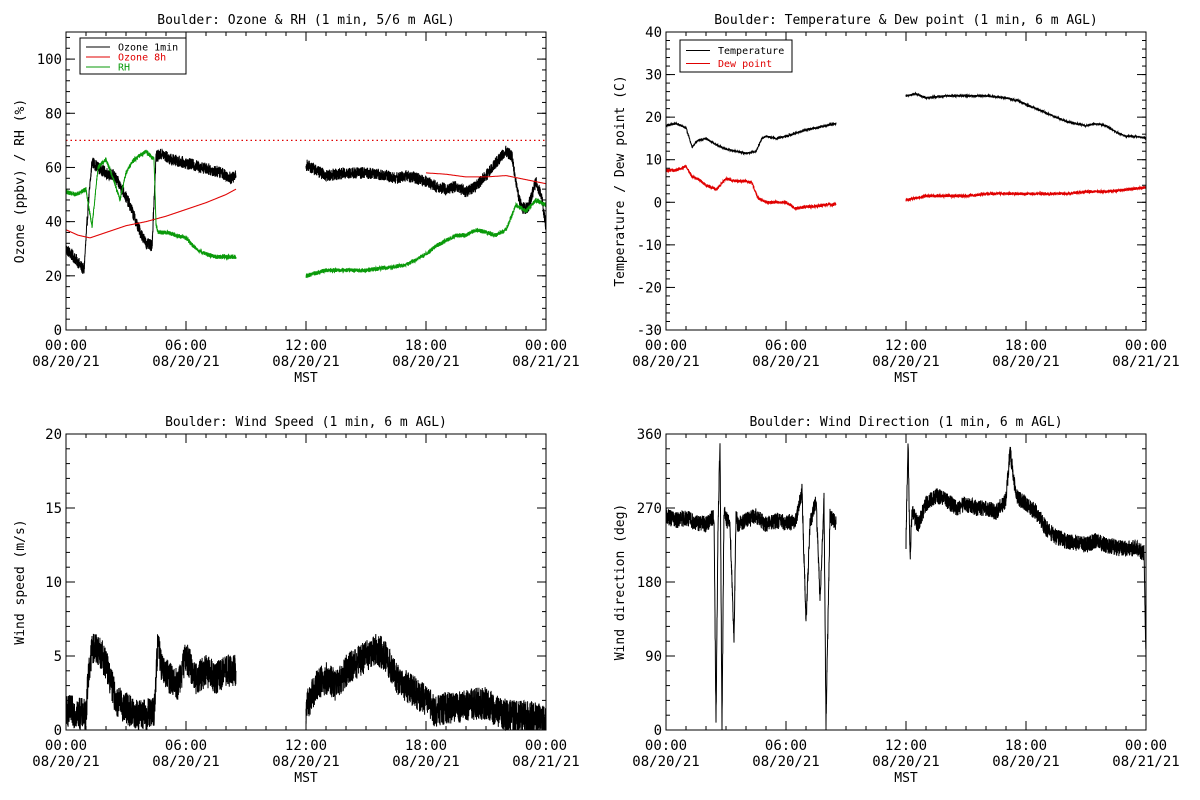 The width and height of the screenshot is (1200, 800). What do you see at coordinates (148, 48) in the screenshot?
I see `legend-entry: Ozone 1min` at bounding box center [148, 48].